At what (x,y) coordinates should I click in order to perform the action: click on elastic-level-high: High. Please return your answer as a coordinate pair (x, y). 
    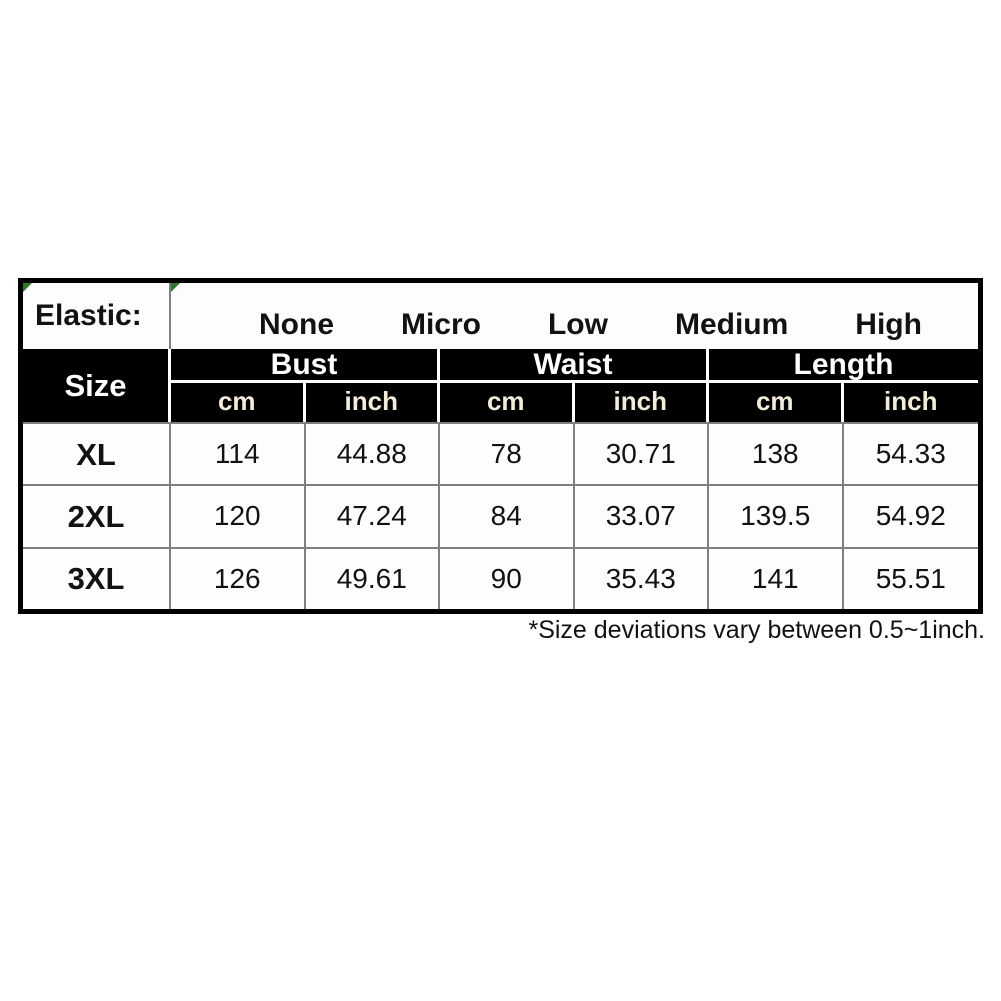
    Looking at the image, I should click on (888, 324).